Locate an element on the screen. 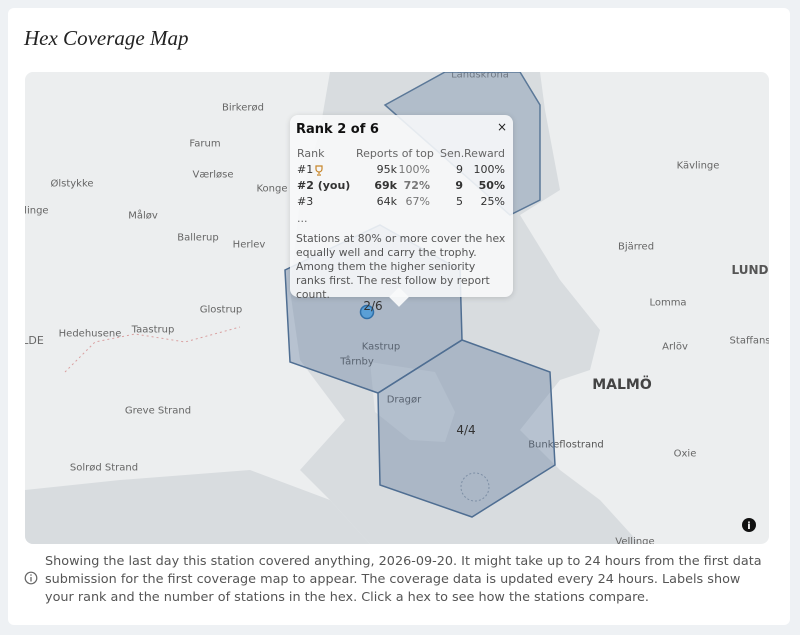 The image size is (800, 635). table-cell: Rank is located at coordinates (311, 153).